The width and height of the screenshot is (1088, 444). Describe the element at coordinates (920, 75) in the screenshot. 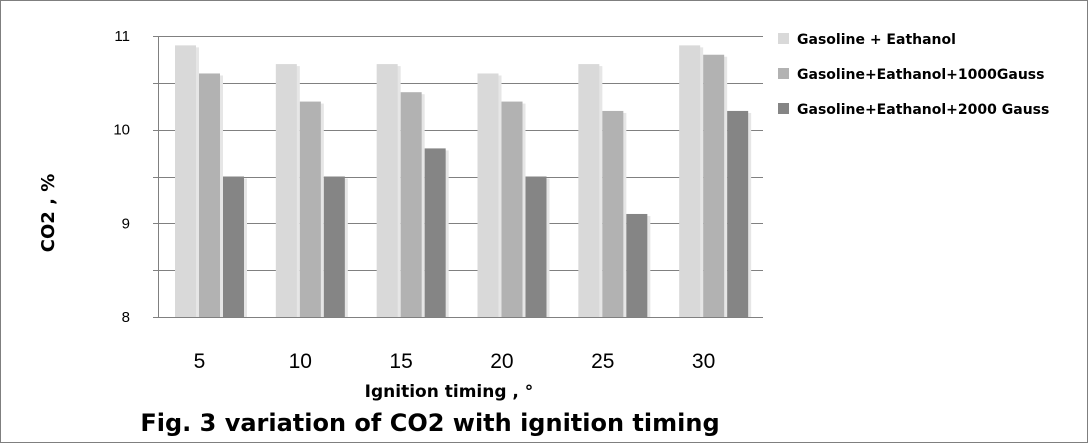

I see `legend-label: Gasoline+Eathanol+1000Gauss` at that location.